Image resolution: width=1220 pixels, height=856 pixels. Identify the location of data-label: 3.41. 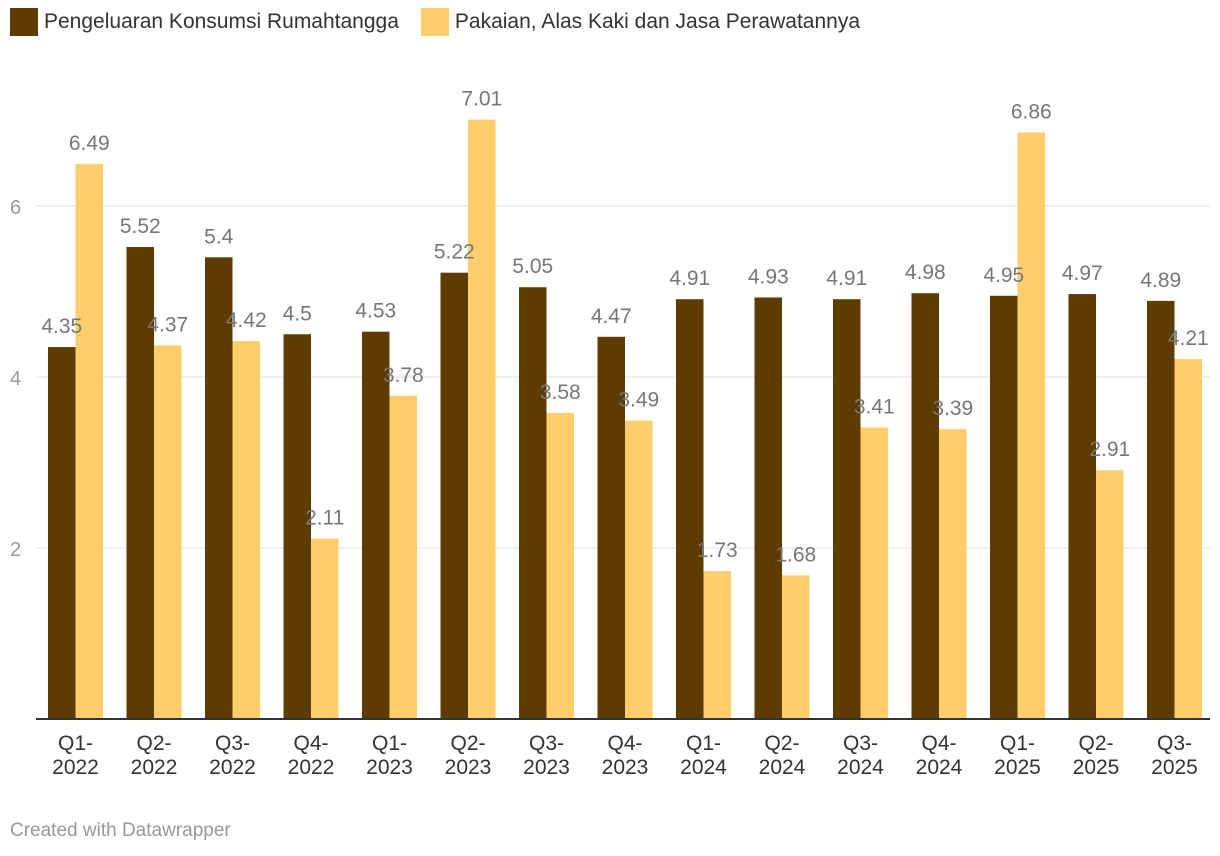
(874, 406).